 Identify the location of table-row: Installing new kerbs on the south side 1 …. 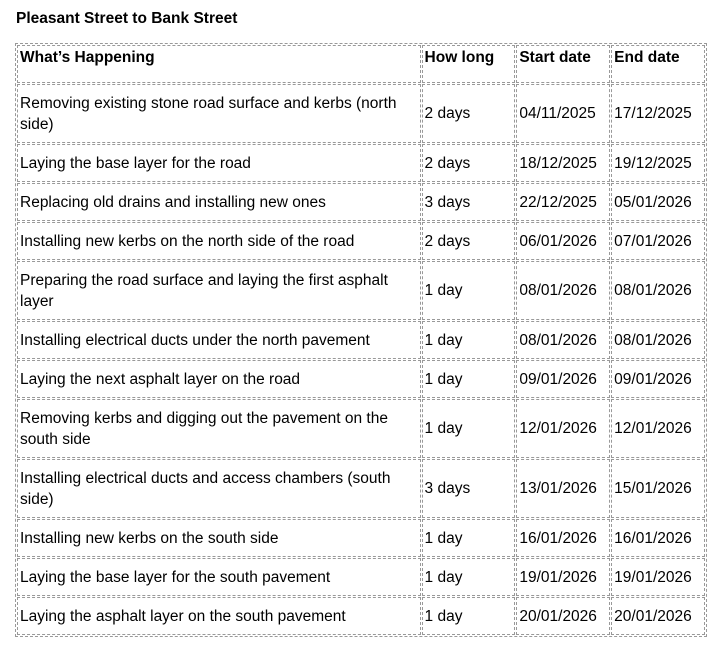
(361, 538).